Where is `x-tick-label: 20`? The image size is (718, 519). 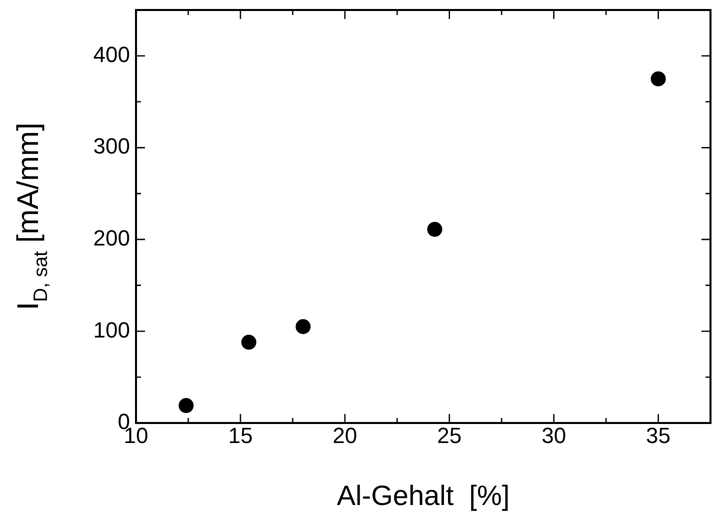
x-tick-label: 20 is located at coordinates (345, 435).